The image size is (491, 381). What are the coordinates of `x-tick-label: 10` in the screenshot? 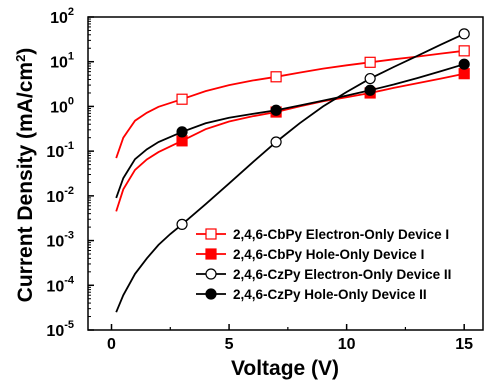 It's located at (347, 344).